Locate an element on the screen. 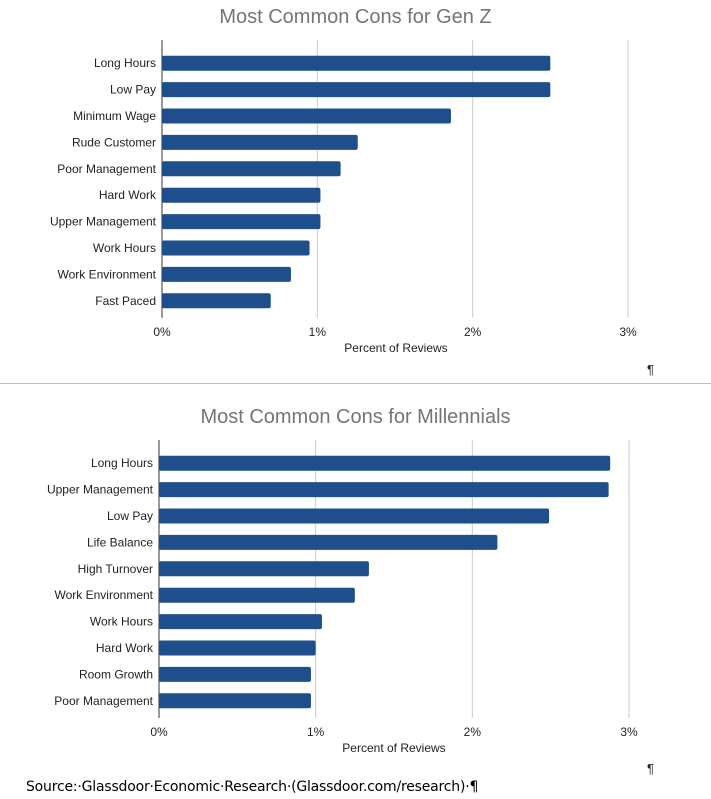 This screenshot has width=711, height=799. chart-1-title: Most Common Cons for Gen Z is located at coordinates (355, 17).